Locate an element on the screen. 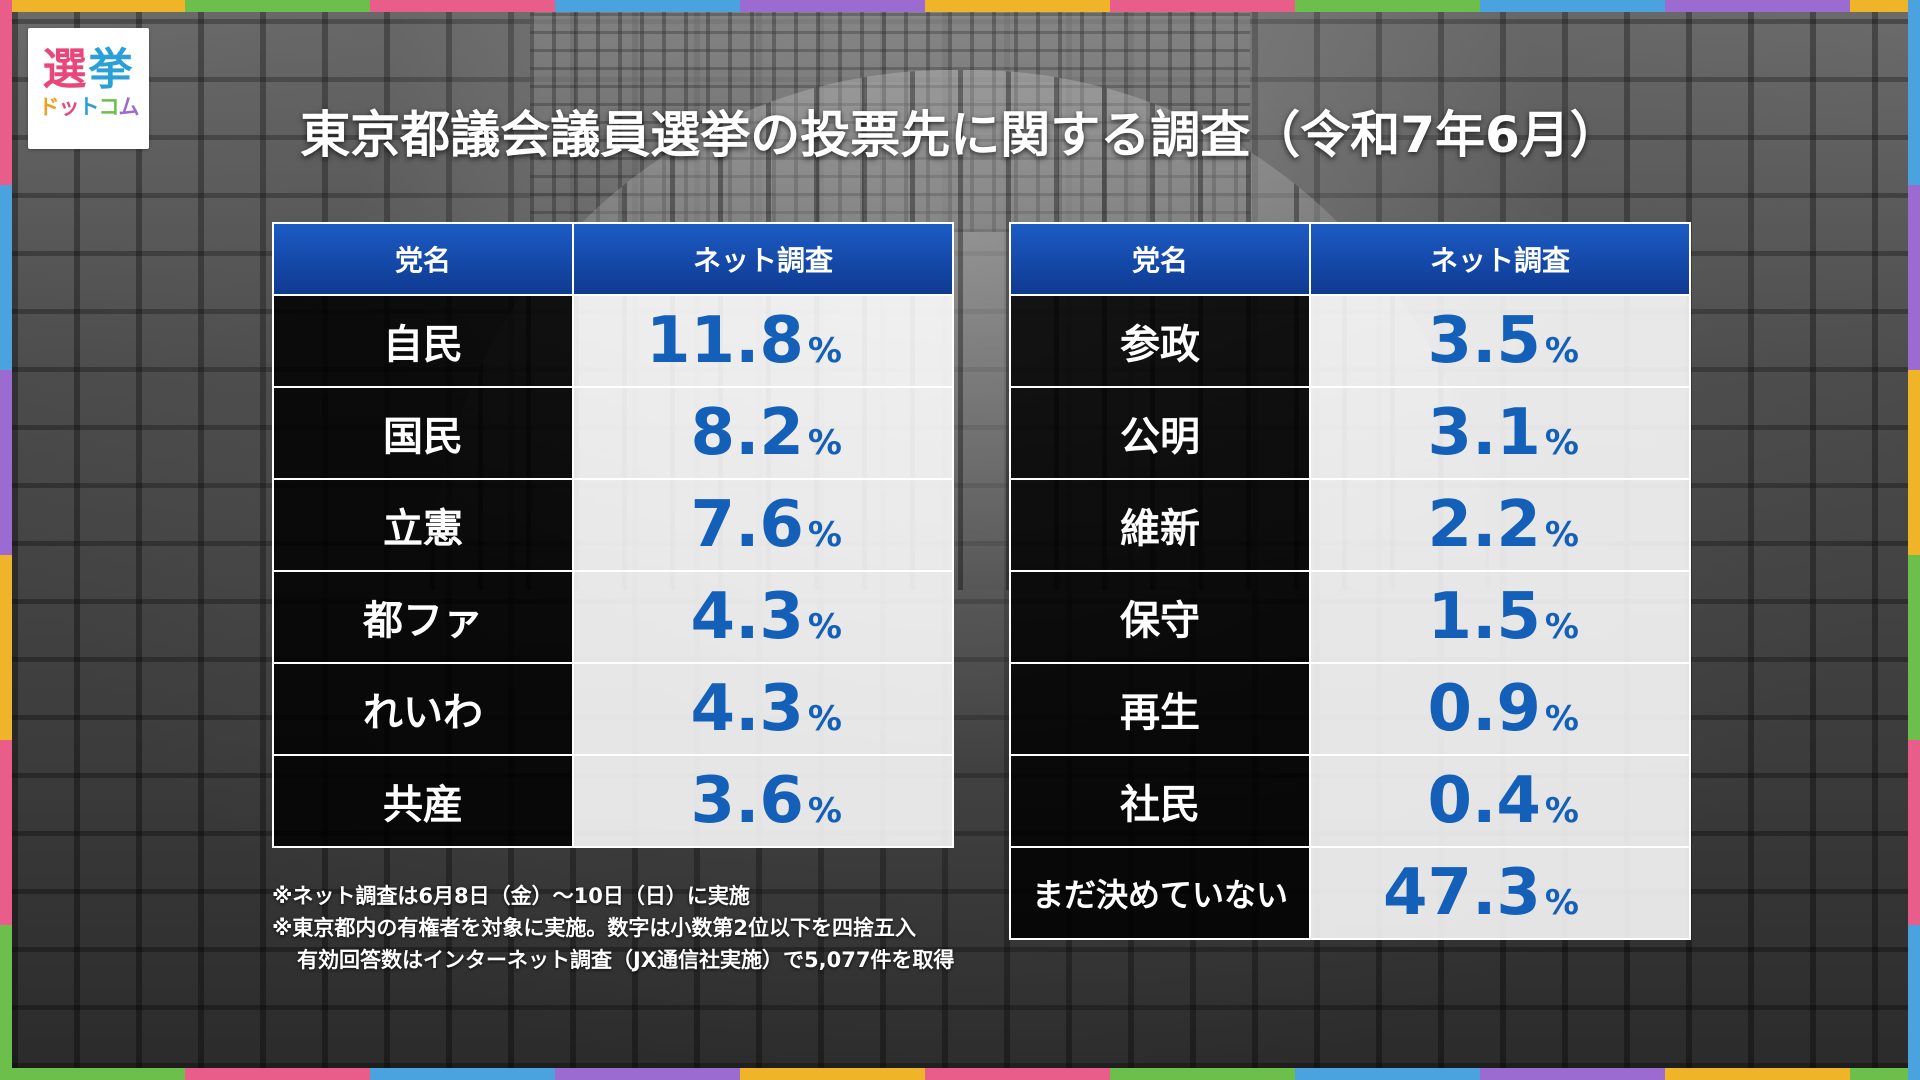 This screenshot has height=1080, width=1920. survey-value: 7.6 is located at coordinates (747, 525).